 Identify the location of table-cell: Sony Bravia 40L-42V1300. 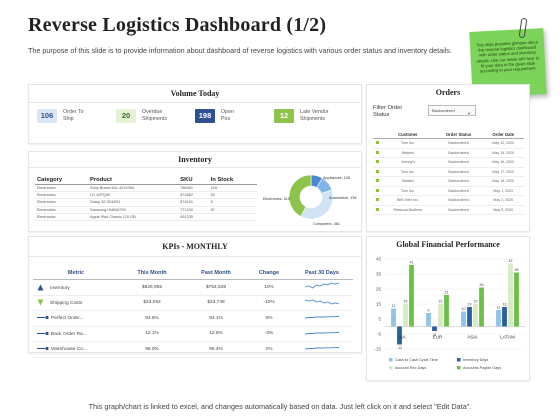
(133, 188).